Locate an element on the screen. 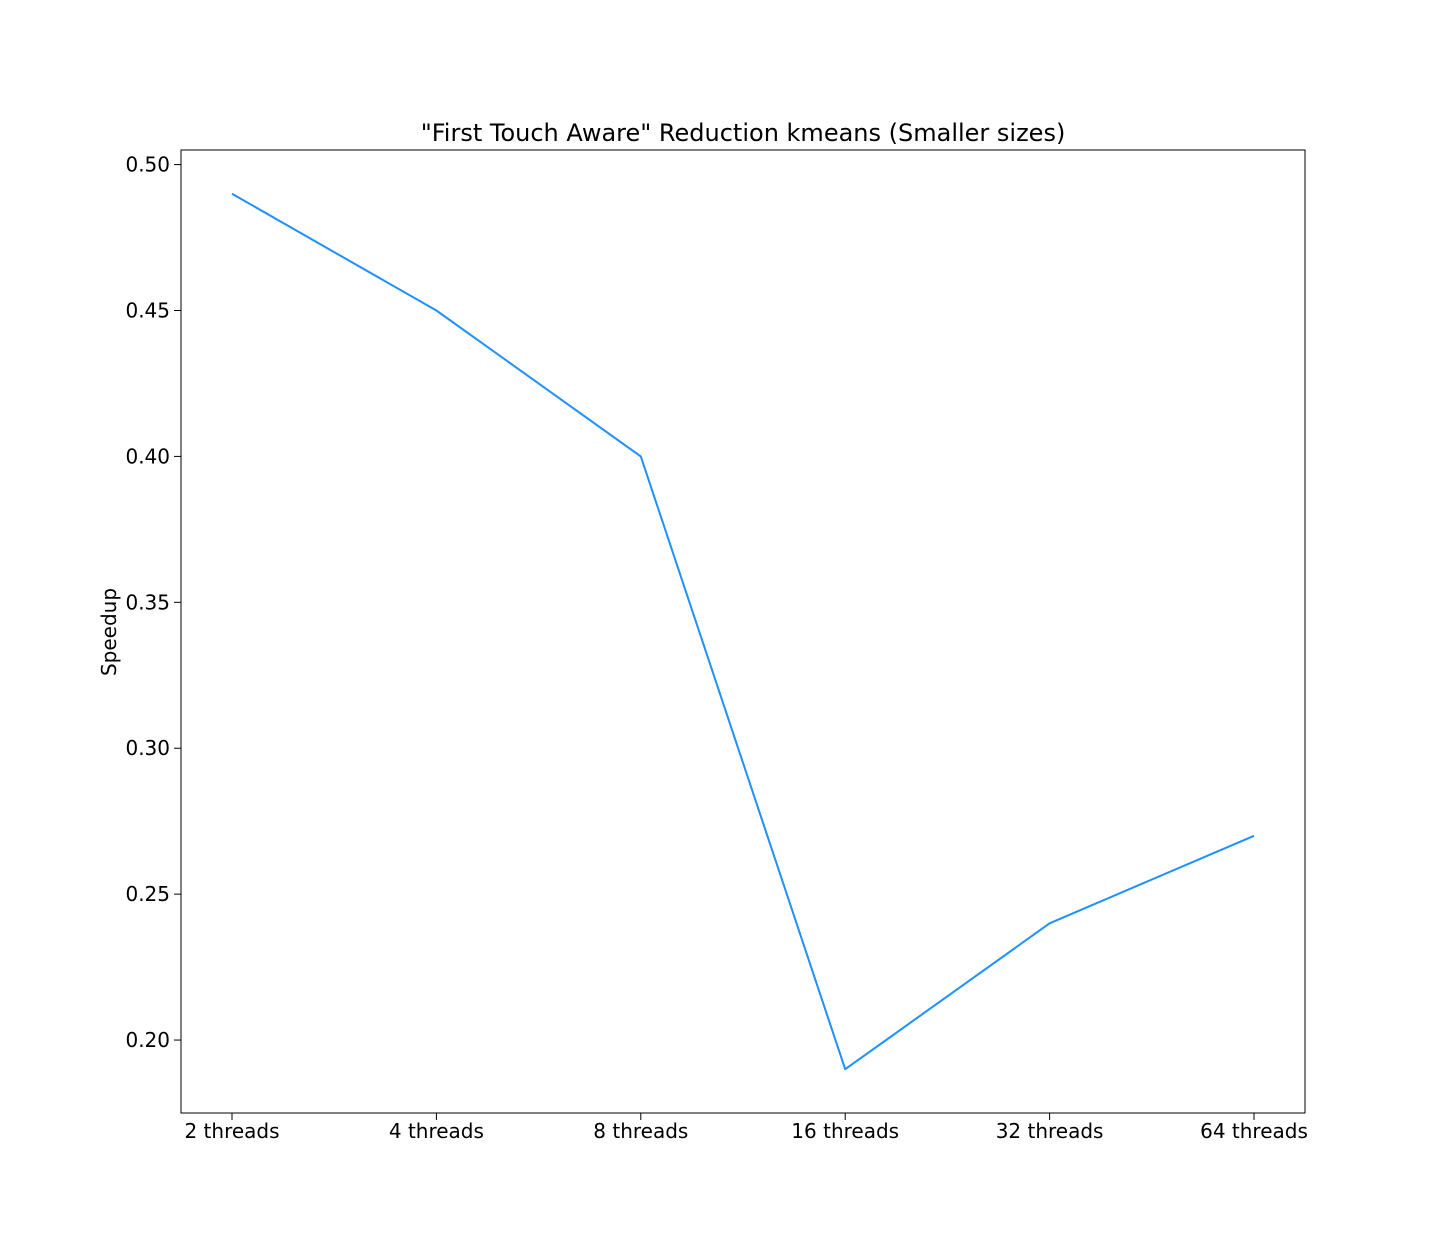  x-tick-label-0: 2 threads is located at coordinates (231, 1131).